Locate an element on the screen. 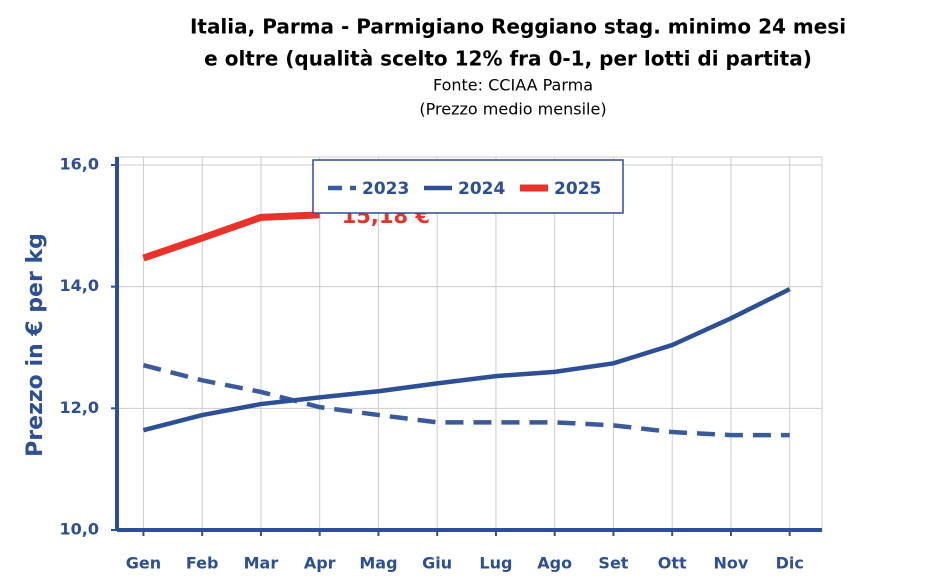 This screenshot has height=588, width=928. legend-label: 2024 is located at coordinates (481, 189).